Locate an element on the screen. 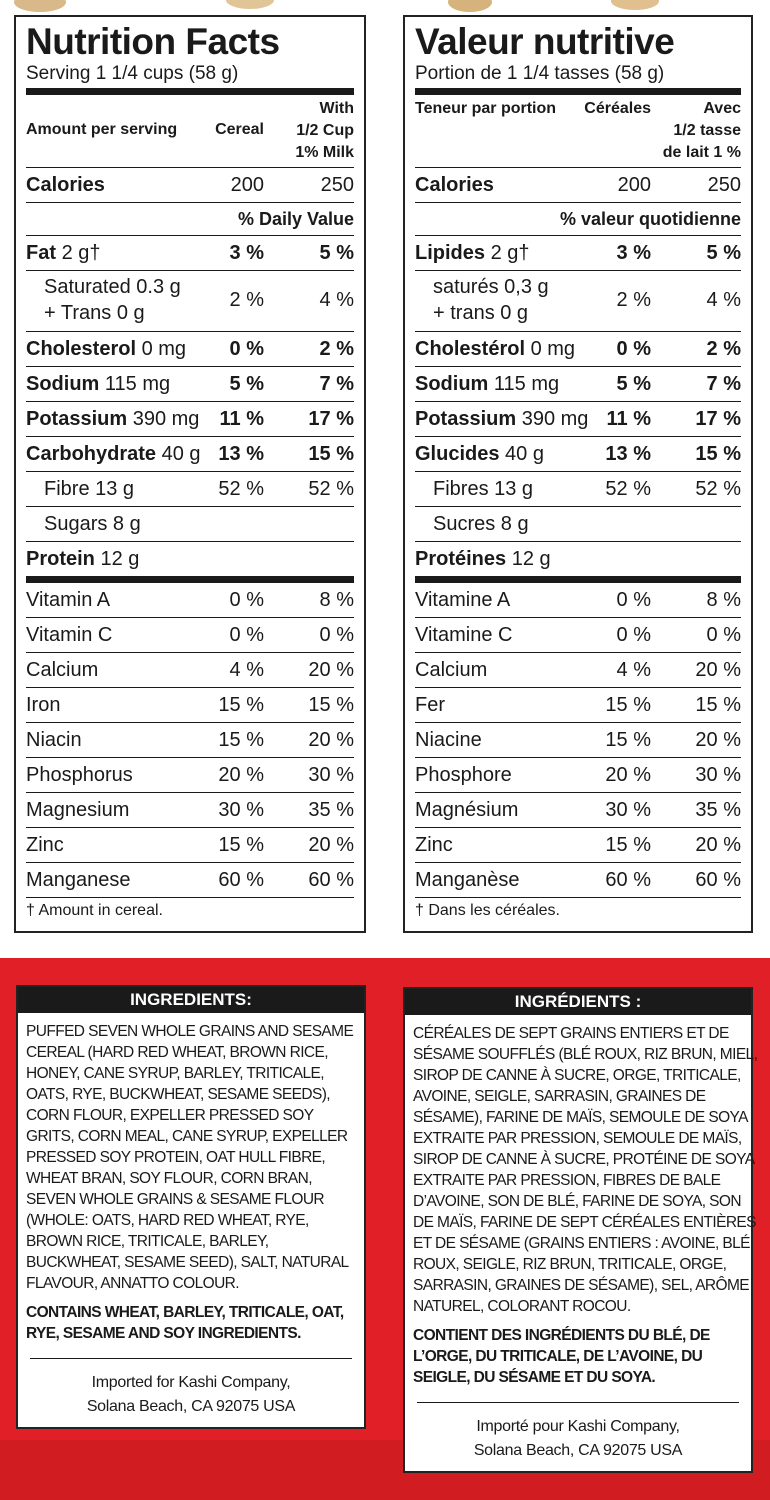 The width and height of the screenshot is (770, 1500). amount-header: Teneur par portion is located at coordinates (486, 108).